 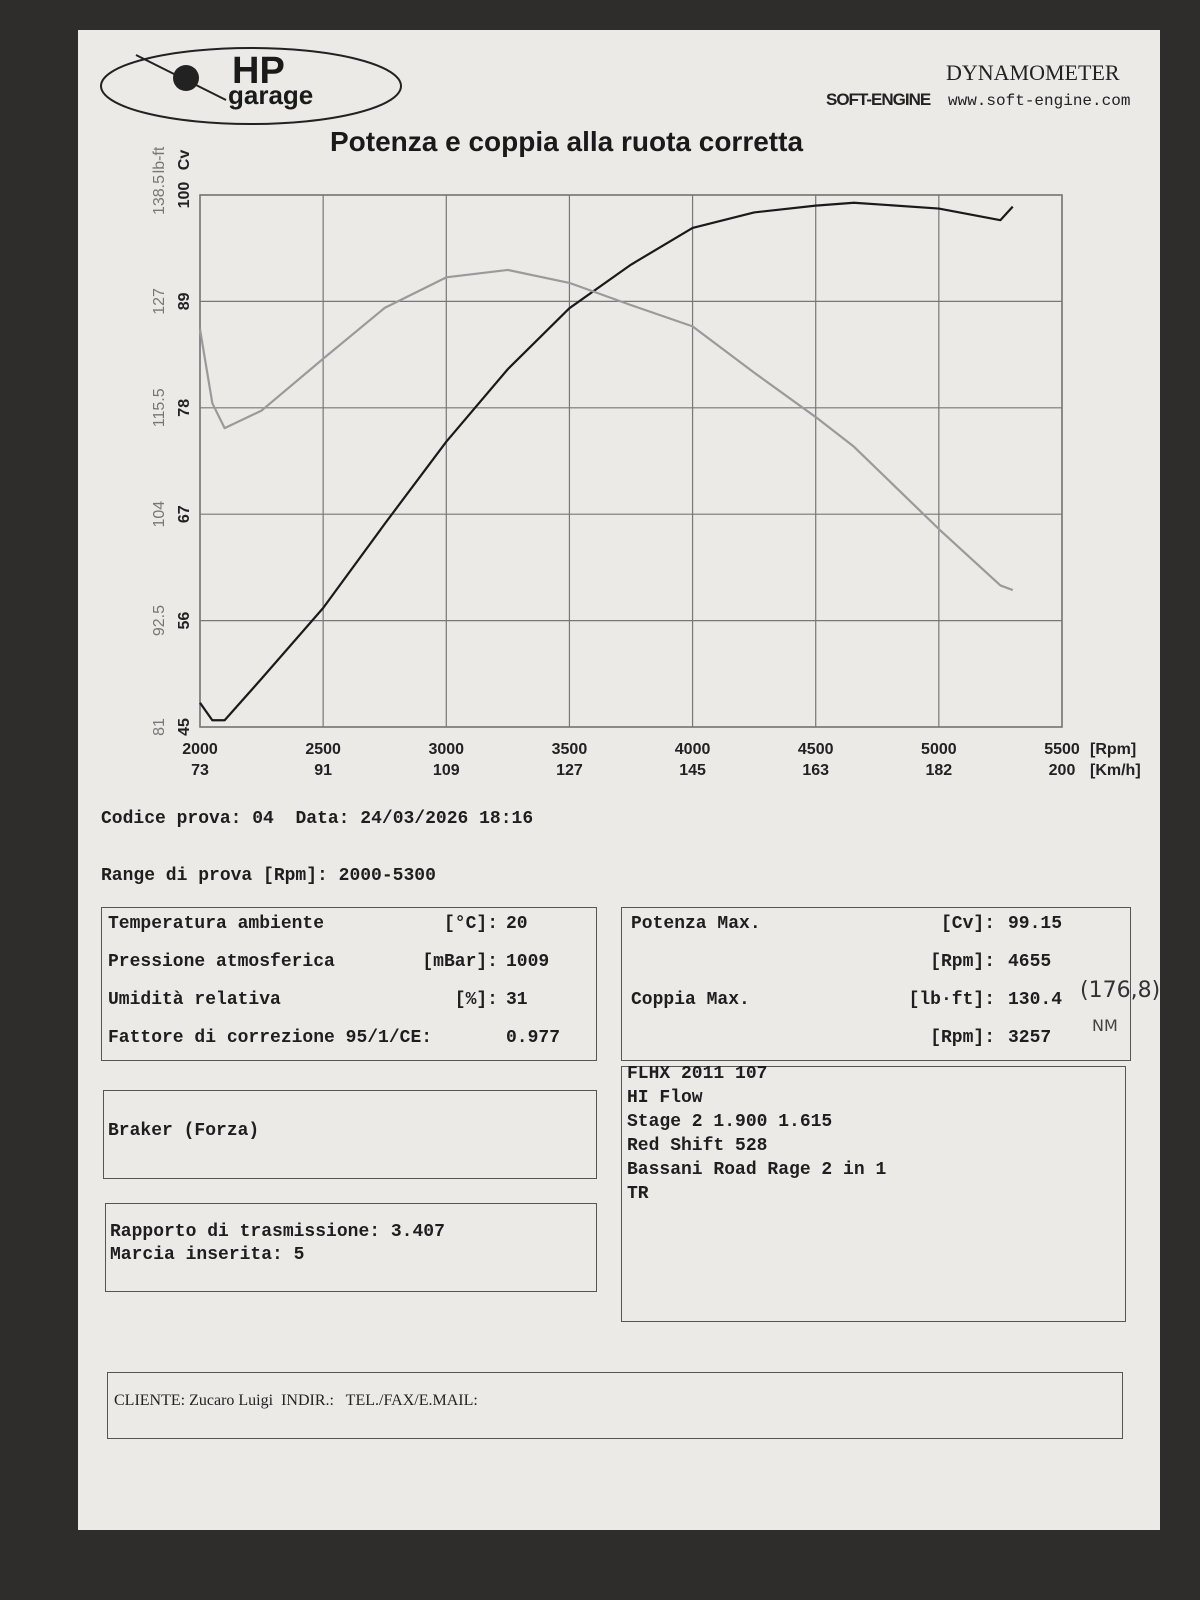 What do you see at coordinates (322, 819) in the screenshot?
I see `label: Data:` at bounding box center [322, 819].